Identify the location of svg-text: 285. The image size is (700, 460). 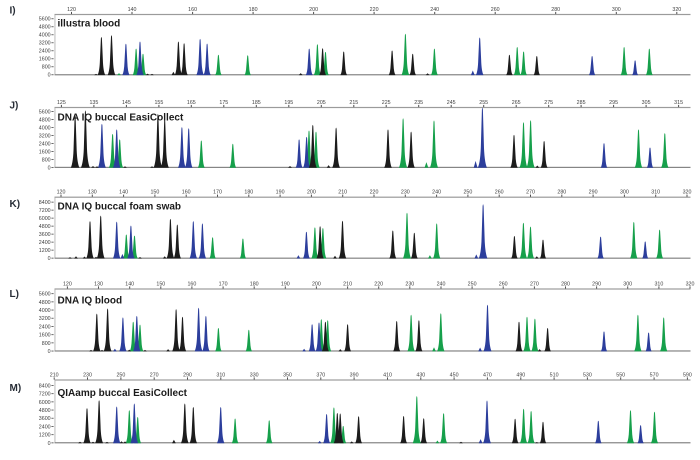
(581, 103).